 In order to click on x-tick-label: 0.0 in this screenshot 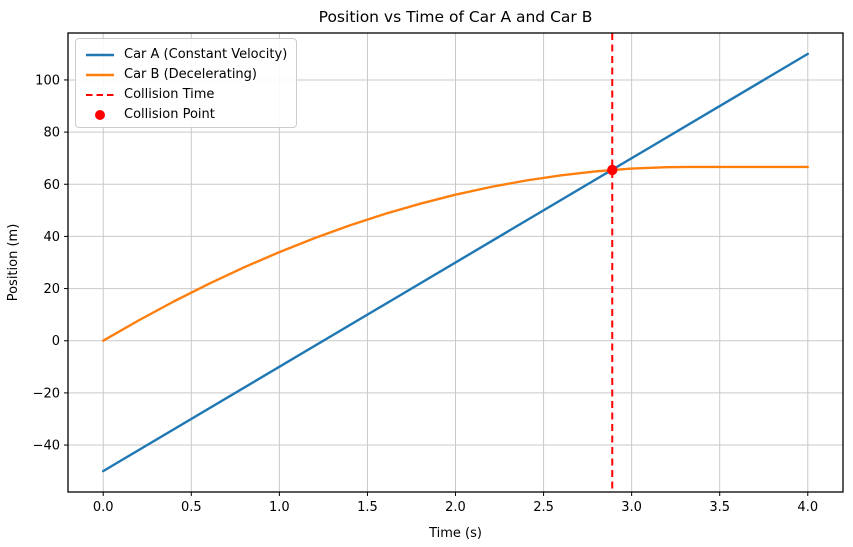, I will do `click(103, 507)`.